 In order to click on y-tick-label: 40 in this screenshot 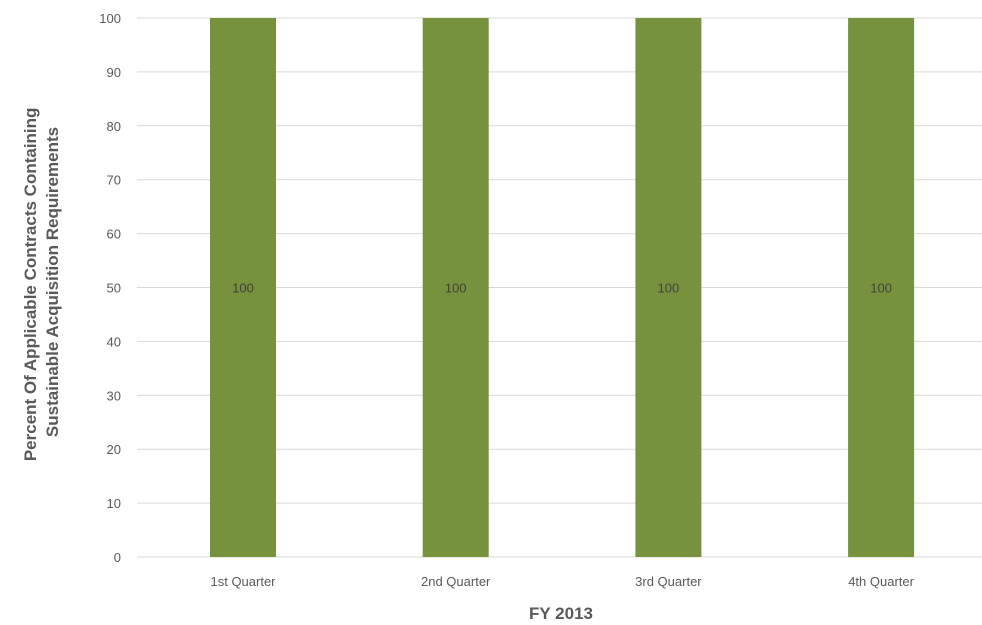, I will do `click(114, 341)`.